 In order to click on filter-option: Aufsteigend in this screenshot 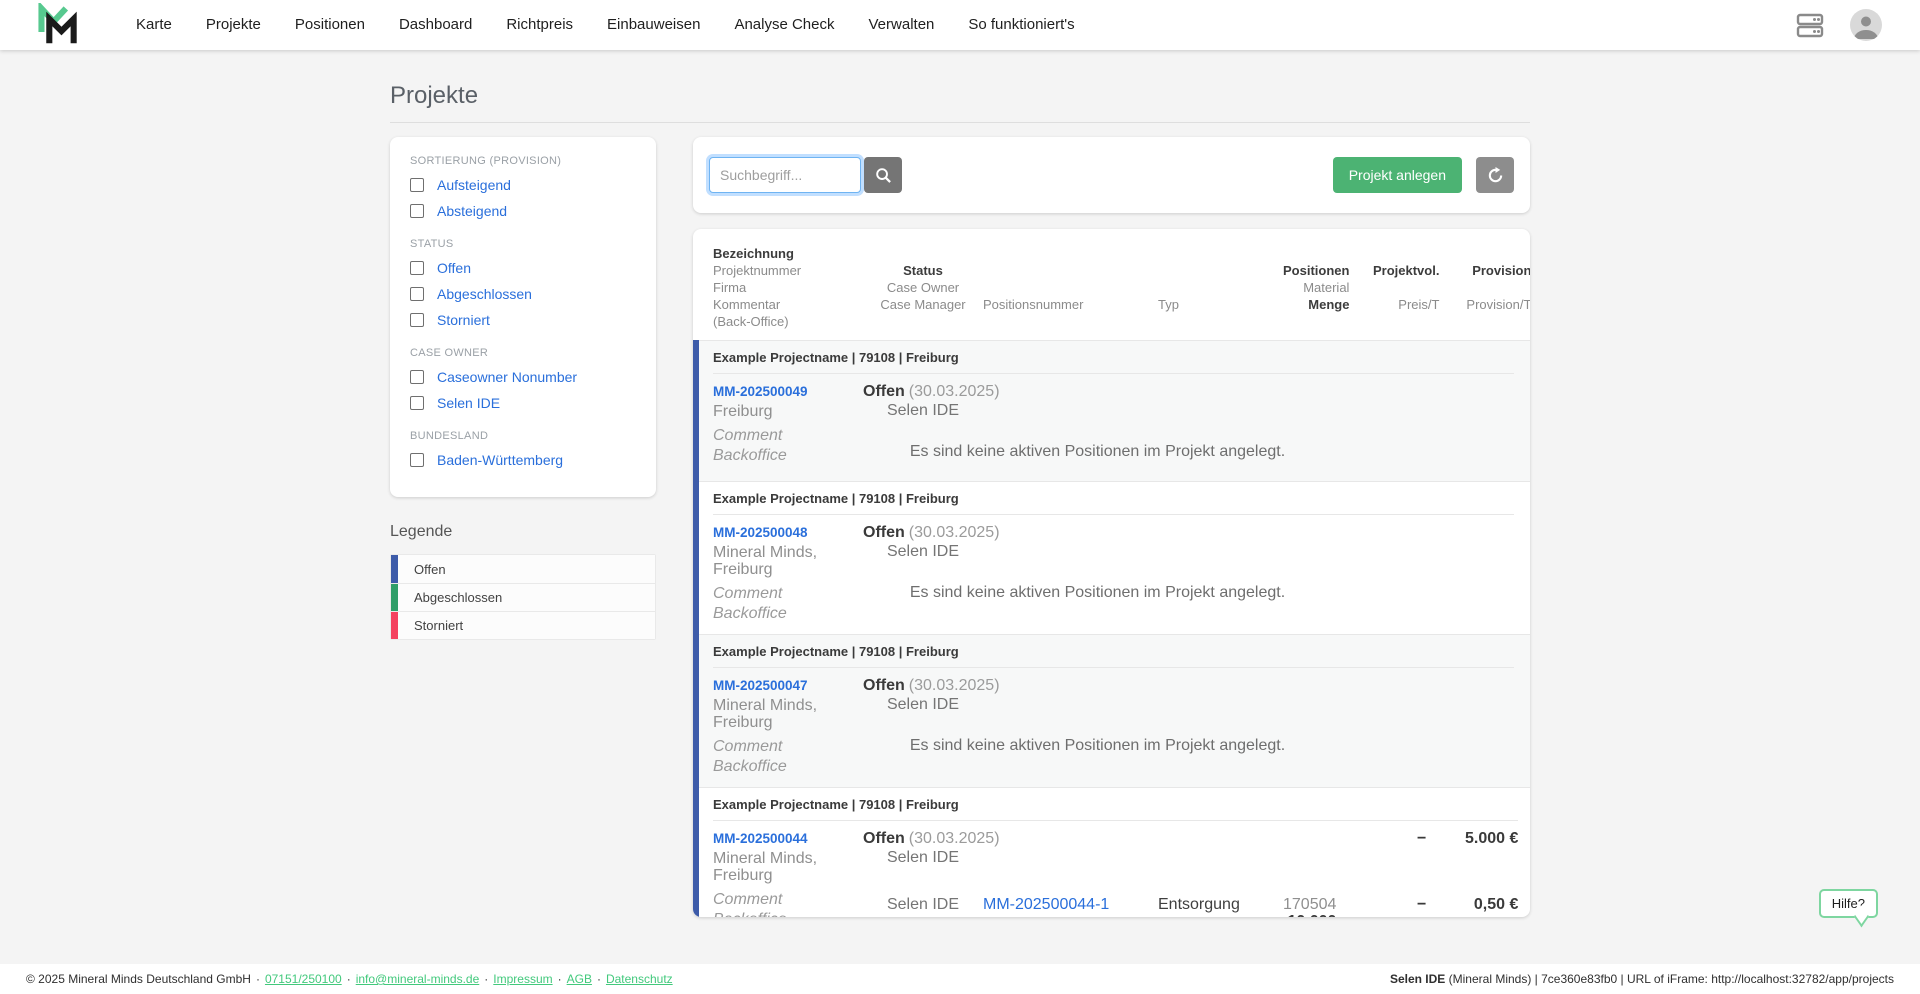, I will do `click(523, 185)`.